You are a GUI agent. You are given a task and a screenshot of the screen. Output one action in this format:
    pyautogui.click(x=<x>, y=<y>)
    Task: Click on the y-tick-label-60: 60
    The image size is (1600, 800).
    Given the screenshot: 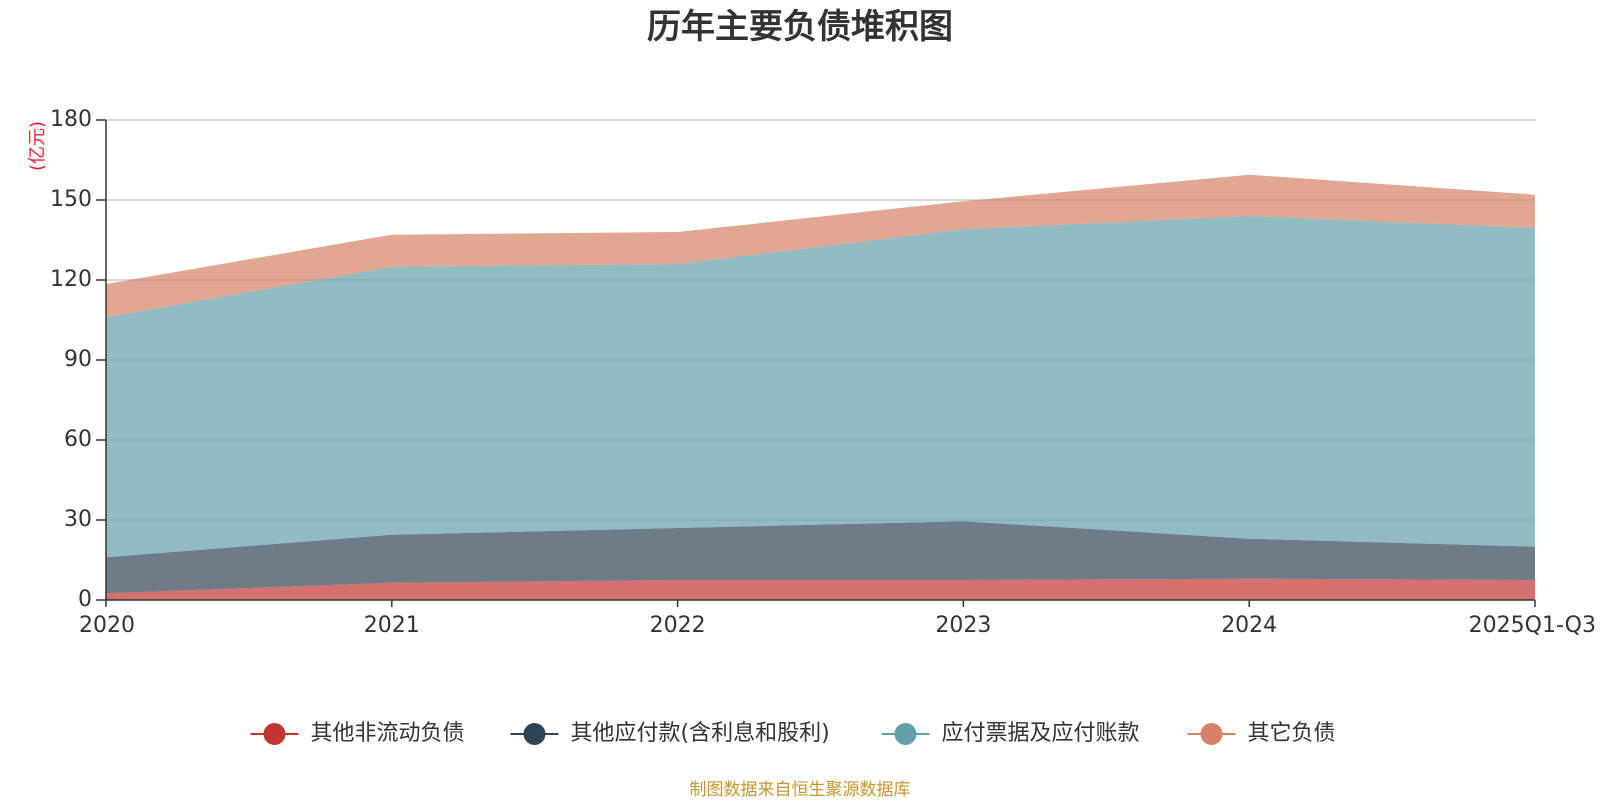 What is the action you would take?
    pyautogui.click(x=78, y=439)
    